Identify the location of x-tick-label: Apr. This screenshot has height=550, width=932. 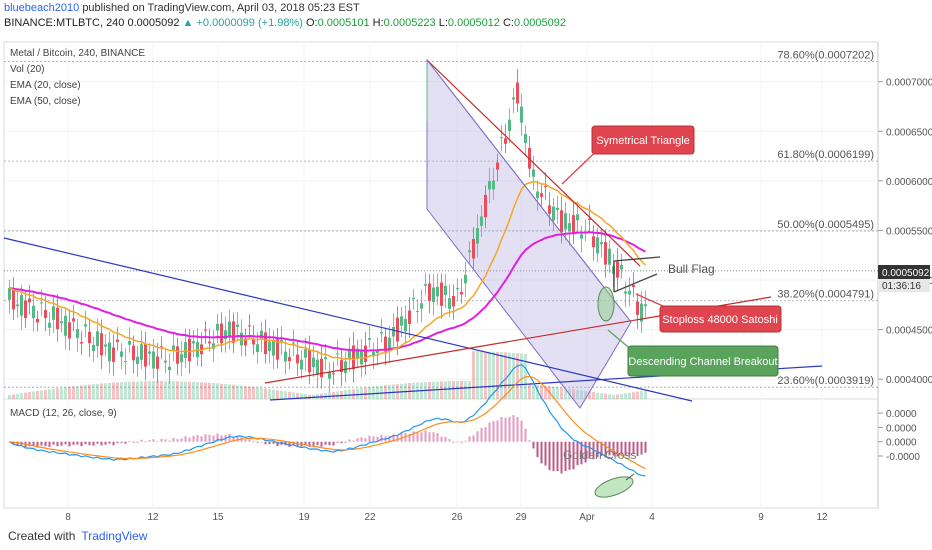
(587, 517).